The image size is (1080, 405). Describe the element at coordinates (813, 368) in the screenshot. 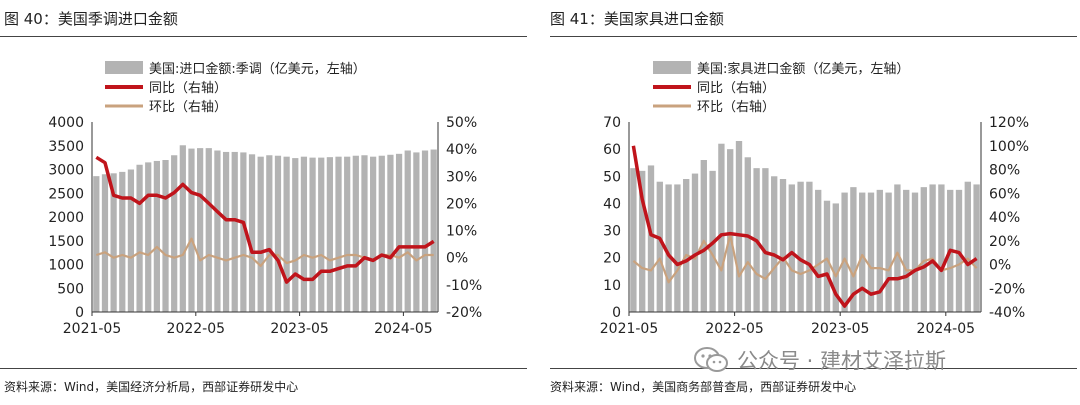

I see `right-bottom-rule` at that location.